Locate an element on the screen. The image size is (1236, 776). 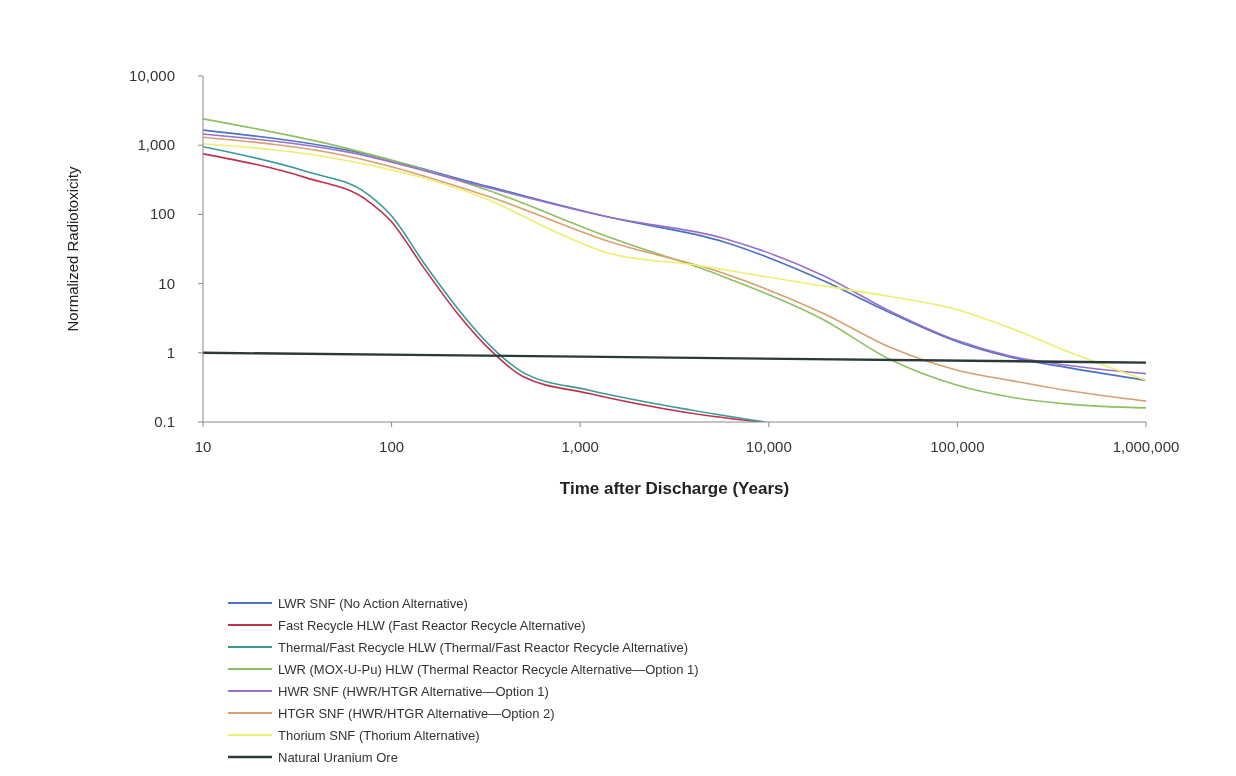
legend-label: Fast Recycle HLW (Fast Reactor Recycle Alternative) is located at coordinates (432, 625).